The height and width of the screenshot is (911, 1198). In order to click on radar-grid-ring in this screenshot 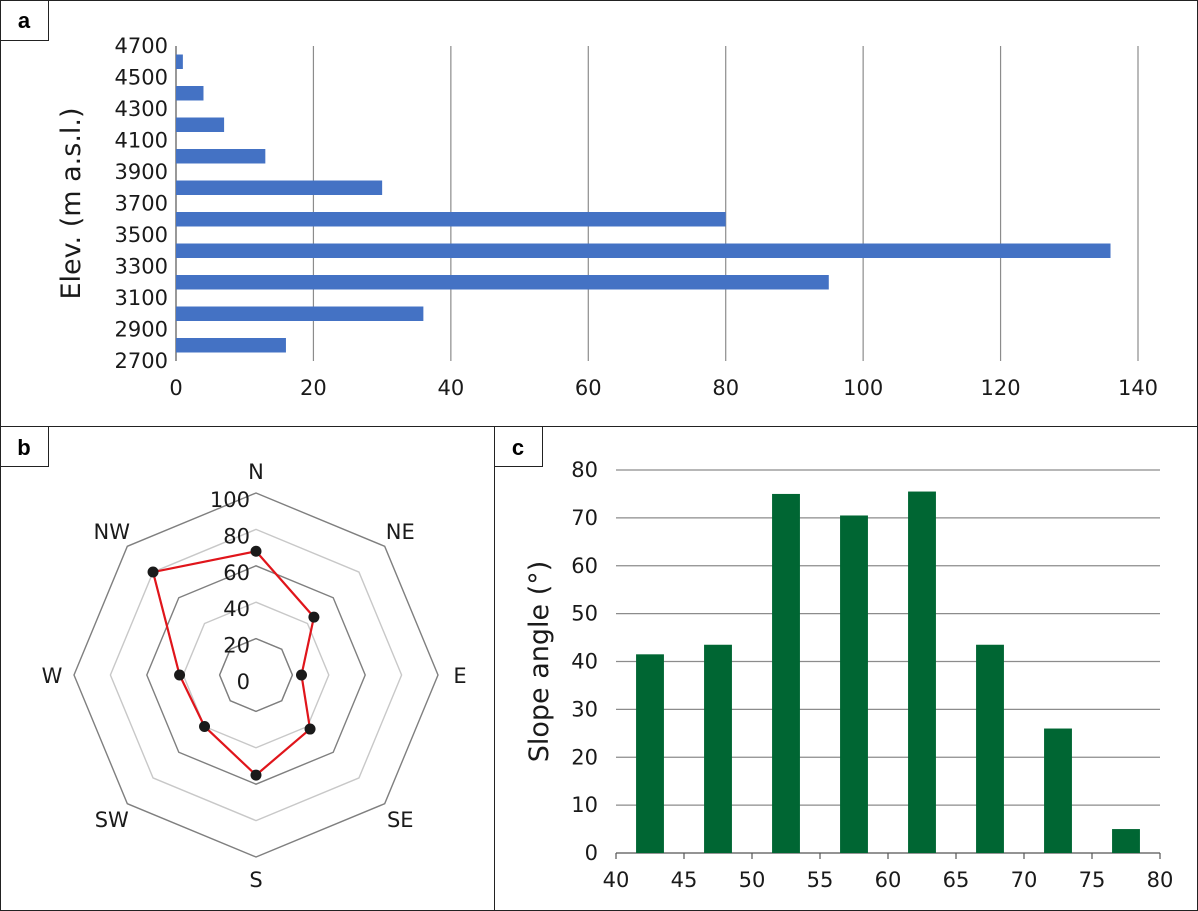, I will do `click(256, 675)`.